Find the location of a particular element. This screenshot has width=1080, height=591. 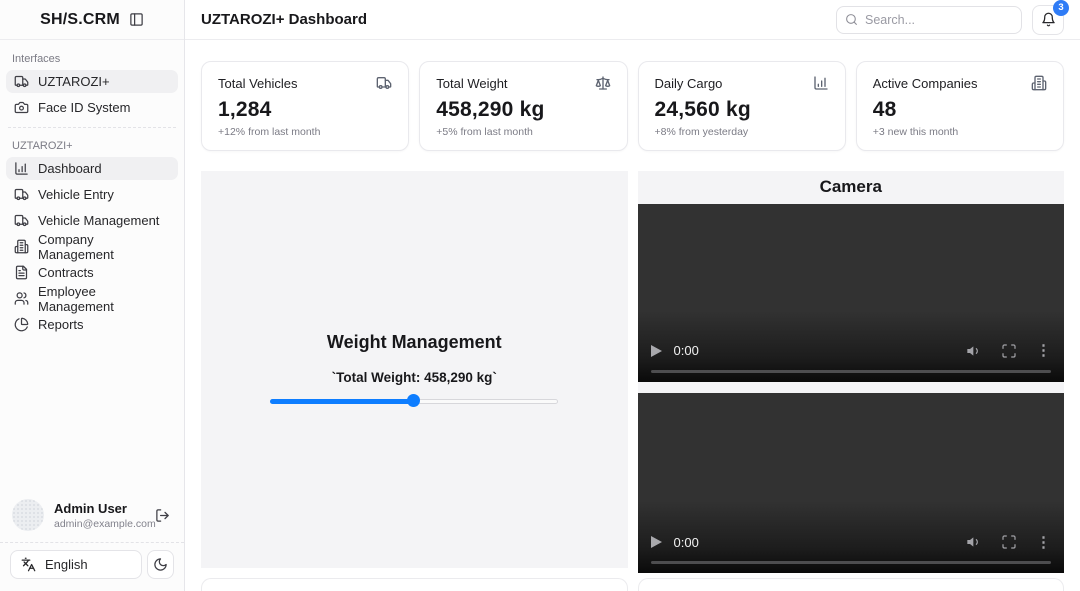

sidebar-item-label: Company Management is located at coordinates (76, 246).